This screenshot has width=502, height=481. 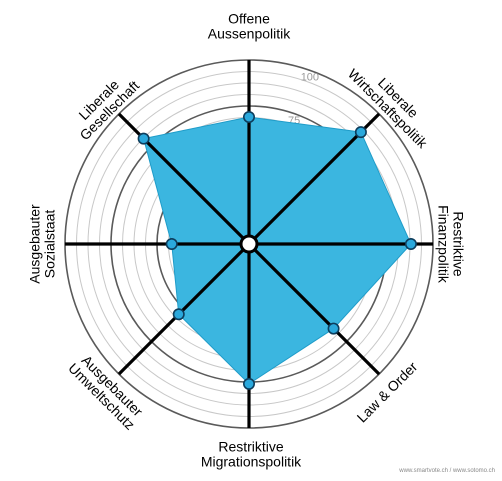 What do you see at coordinates (444, 244) in the screenshot?
I see `axis-label-line: Finanzpolitik` at bounding box center [444, 244].